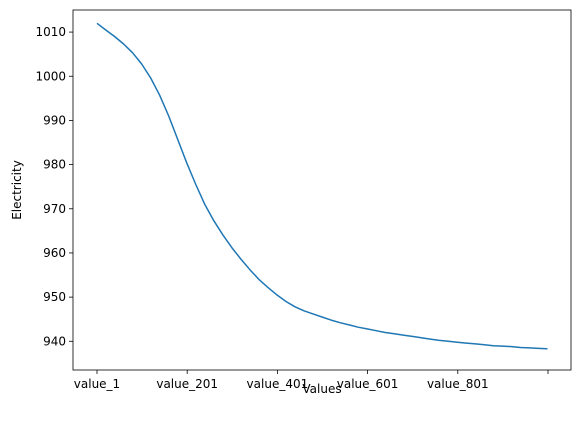 This screenshot has width=580, height=433. What do you see at coordinates (54, 253) in the screenshot?
I see `y-tick-label: 960` at bounding box center [54, 253].